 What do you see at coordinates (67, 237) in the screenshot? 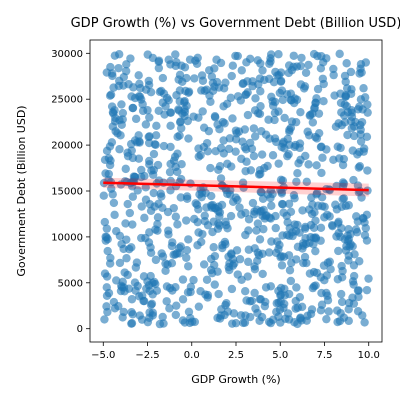
I see `y-tick-label: 10000` at bounding box center [67, 237].